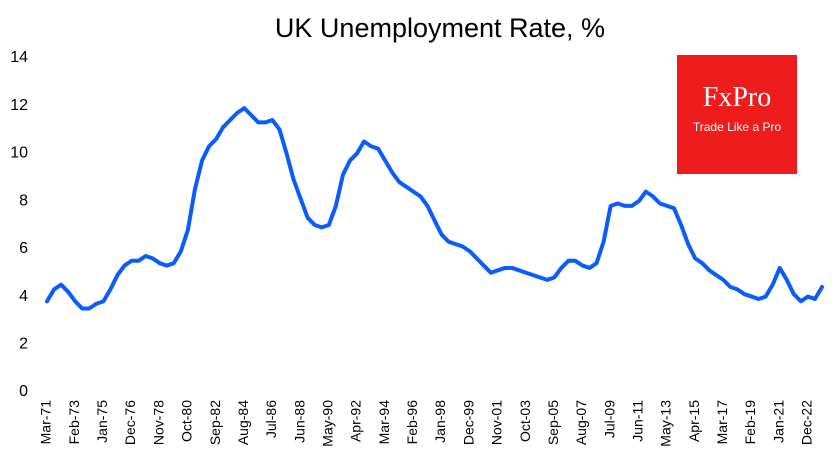  I want to click on x-tick-label: Jul-86, so click(271, 419).